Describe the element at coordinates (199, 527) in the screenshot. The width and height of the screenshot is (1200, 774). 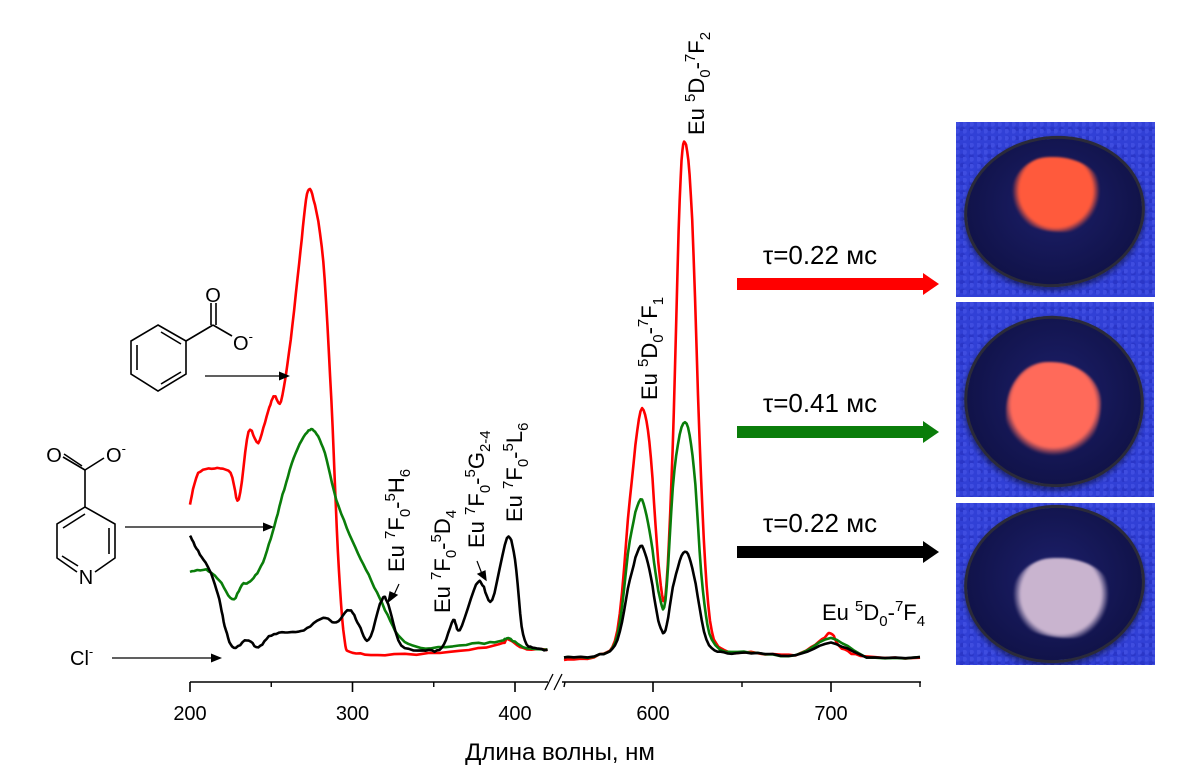
I see `isonicotinate-arrow` at that location.